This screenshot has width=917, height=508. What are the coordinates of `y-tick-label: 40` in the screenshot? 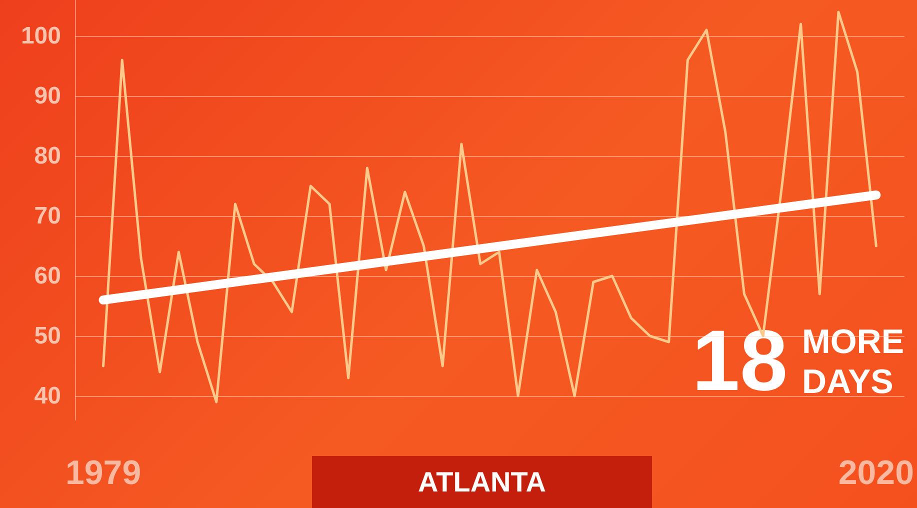 It's located at (47, 396).